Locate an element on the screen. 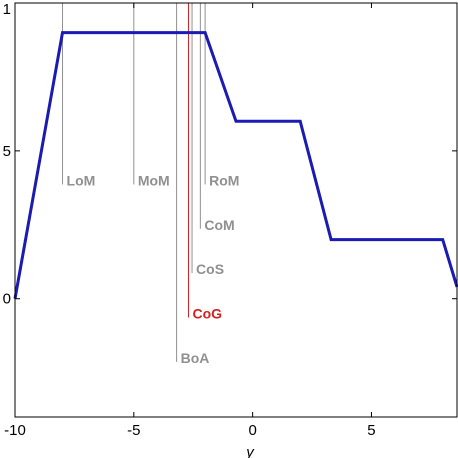  y-tick-label: 5 is located at coordinates (7, 151).